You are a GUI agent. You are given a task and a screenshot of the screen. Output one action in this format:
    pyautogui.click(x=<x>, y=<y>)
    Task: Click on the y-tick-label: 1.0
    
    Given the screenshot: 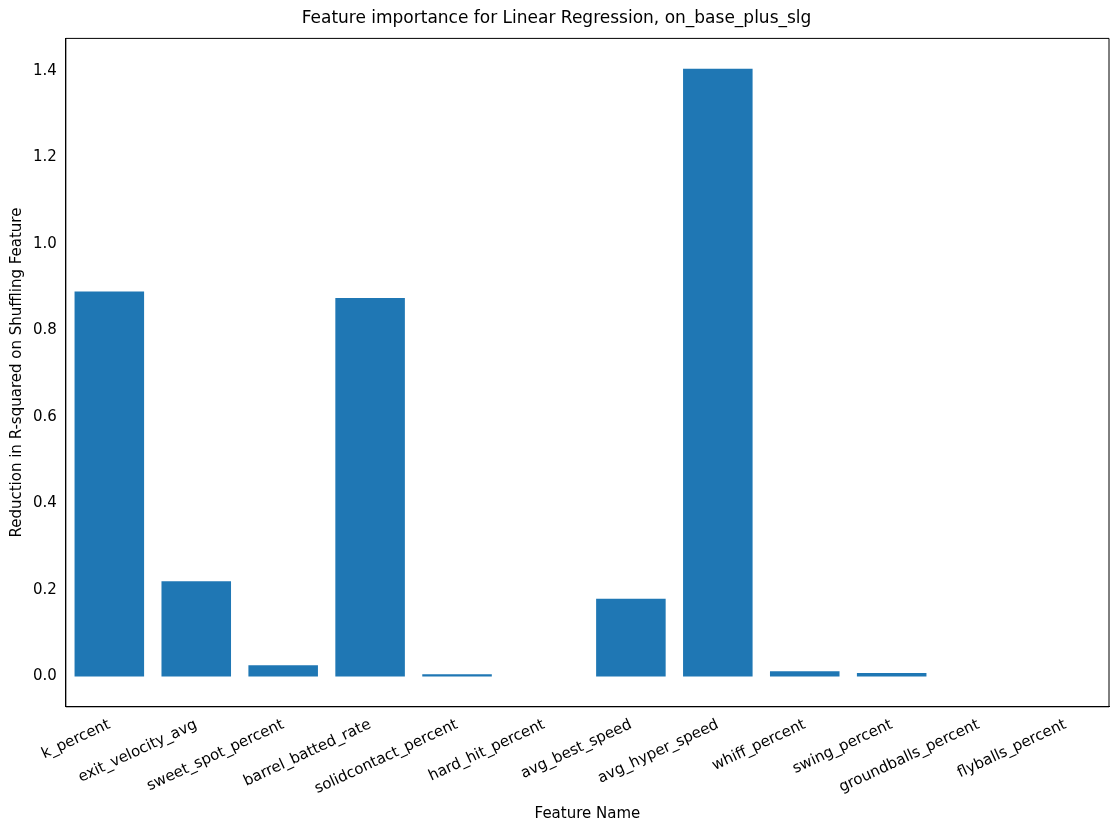 What is the action you would take?
    pyautogui.click(x=45, y=242)
    